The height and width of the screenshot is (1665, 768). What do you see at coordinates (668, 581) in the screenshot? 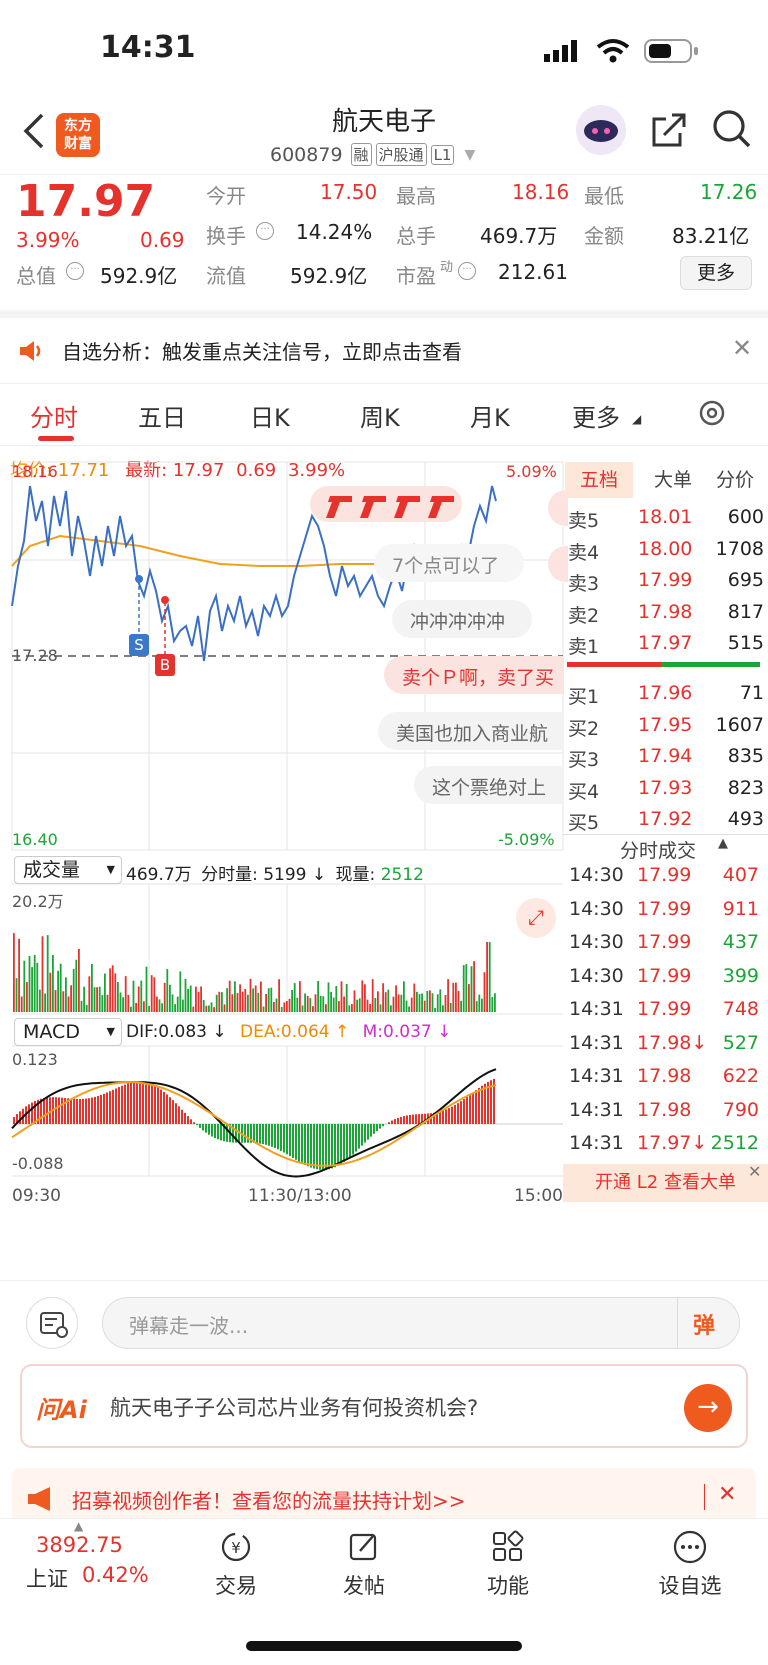
I see `ask-row: 卖3 17.99 695` at bounding box center [668, 581].